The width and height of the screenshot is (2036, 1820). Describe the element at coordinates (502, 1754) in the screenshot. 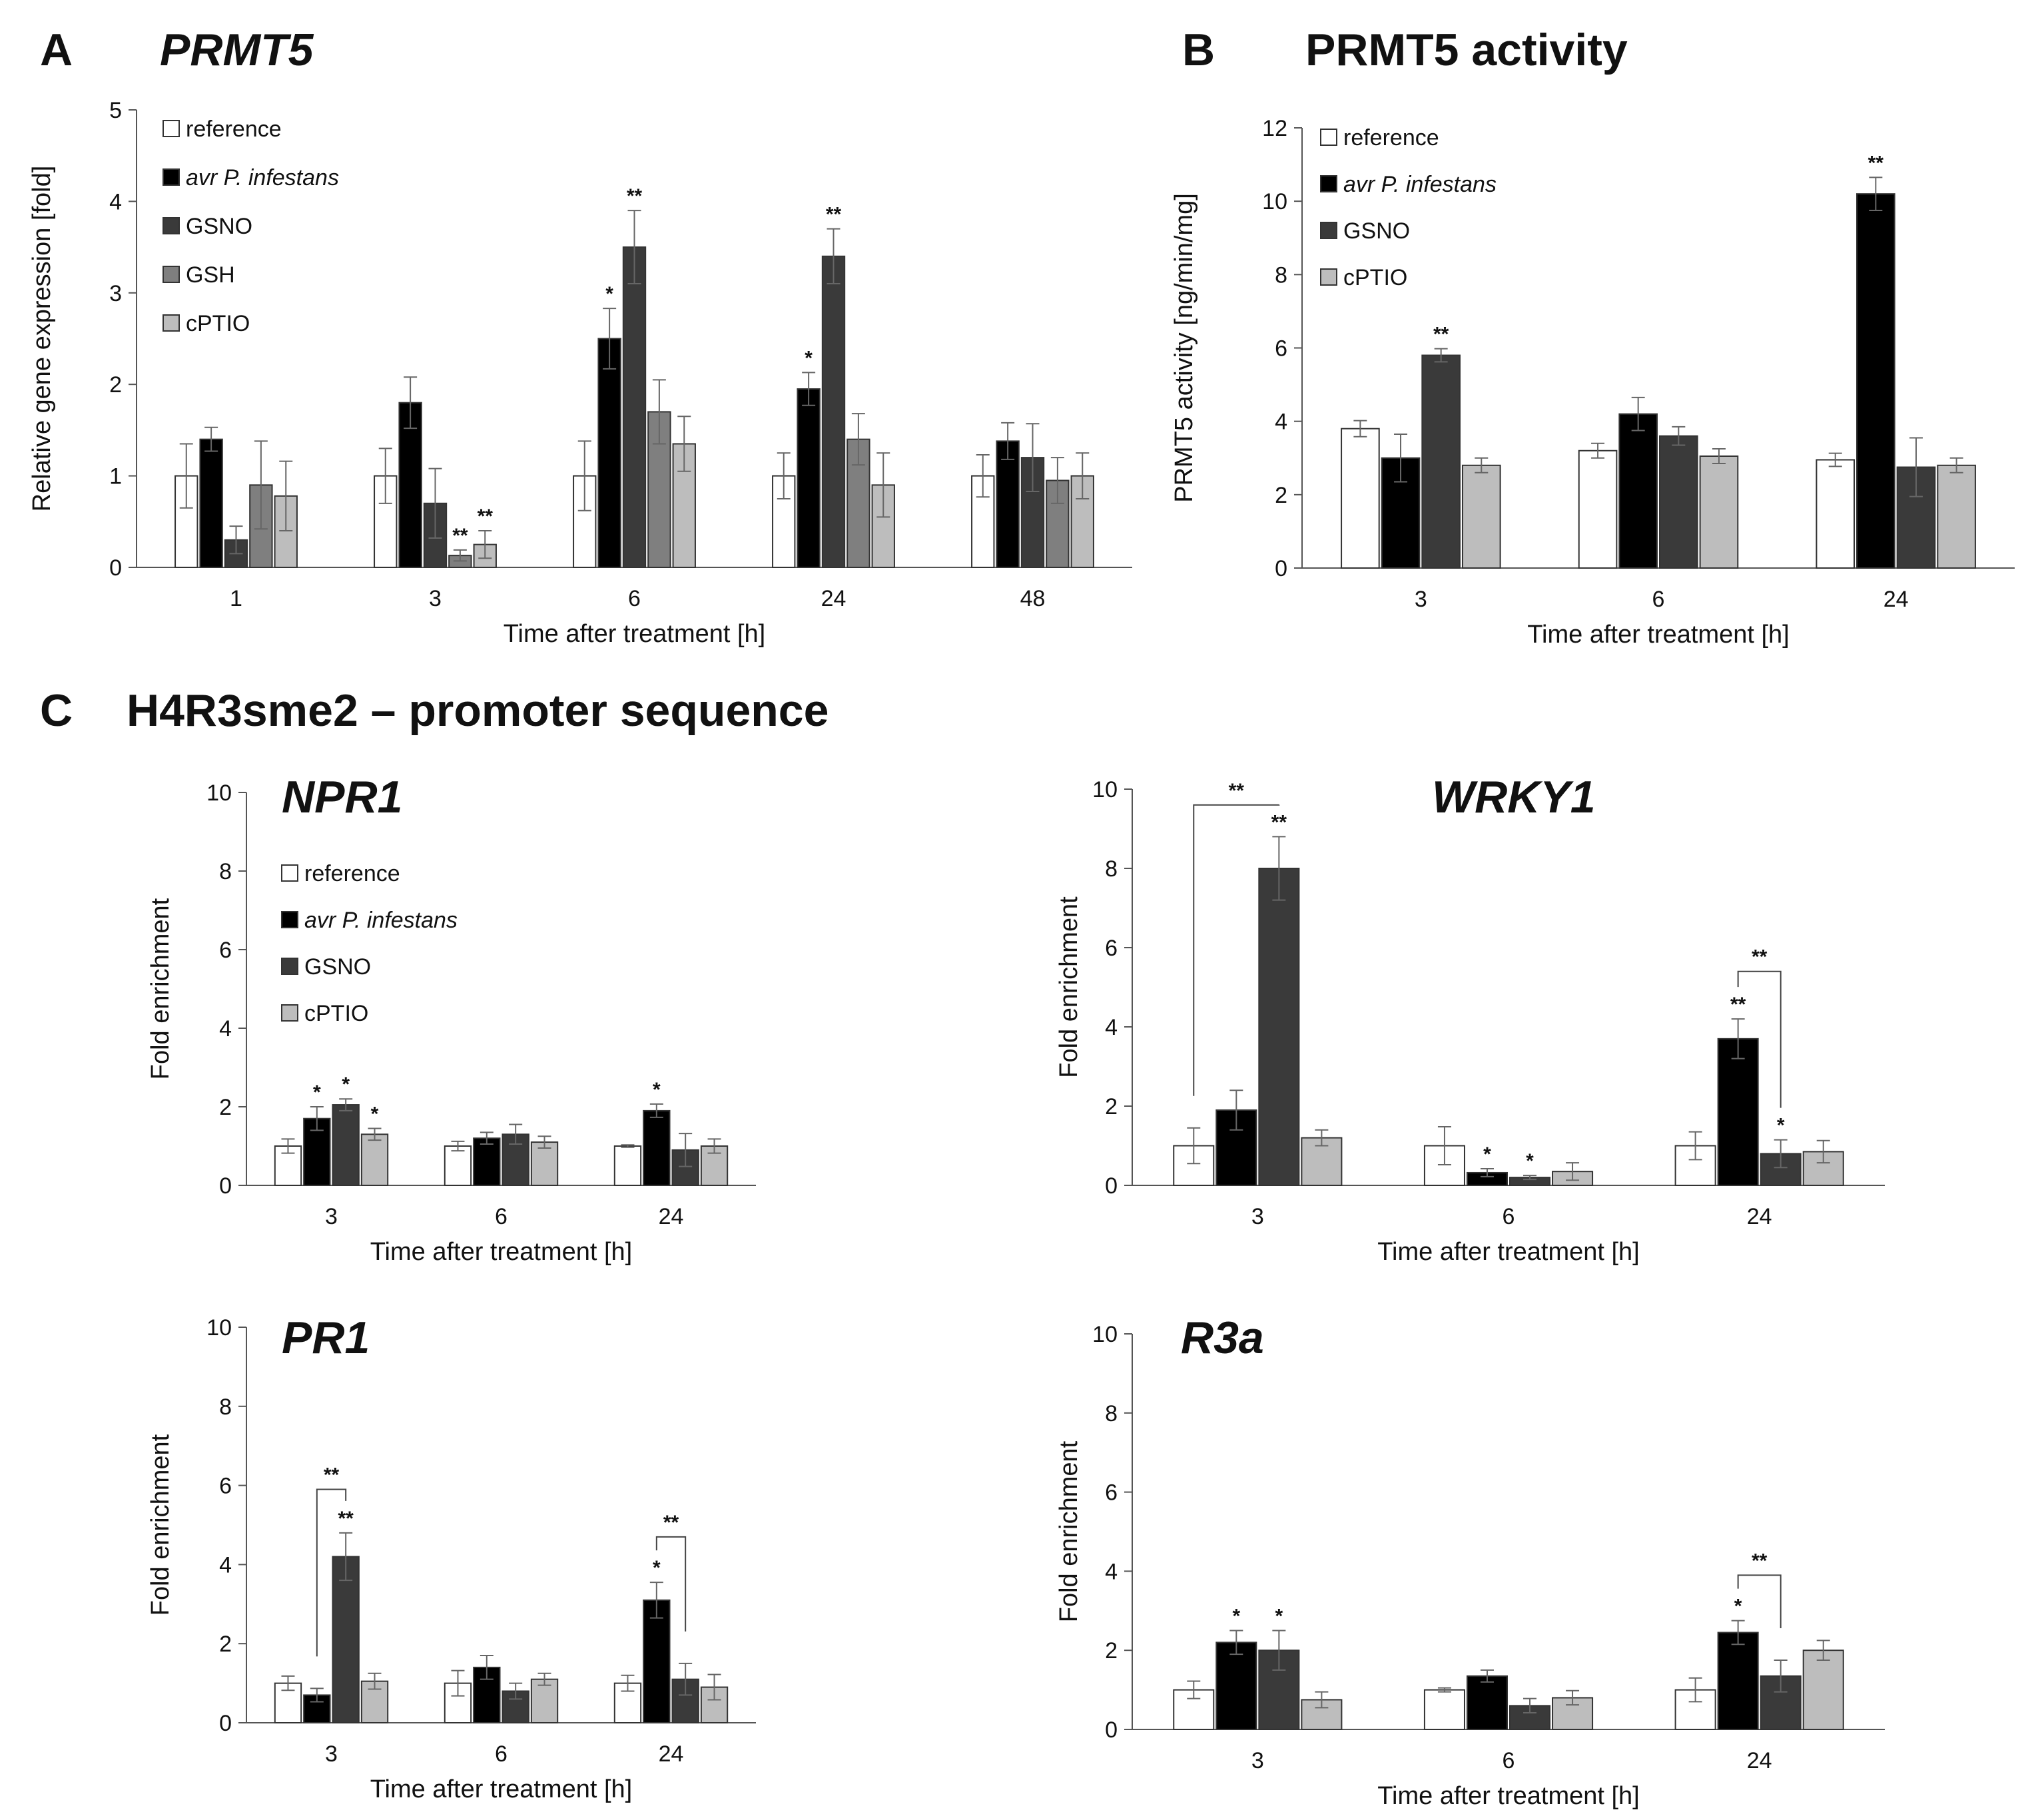

I see `pr1-x-tick-label: 6` at that location.